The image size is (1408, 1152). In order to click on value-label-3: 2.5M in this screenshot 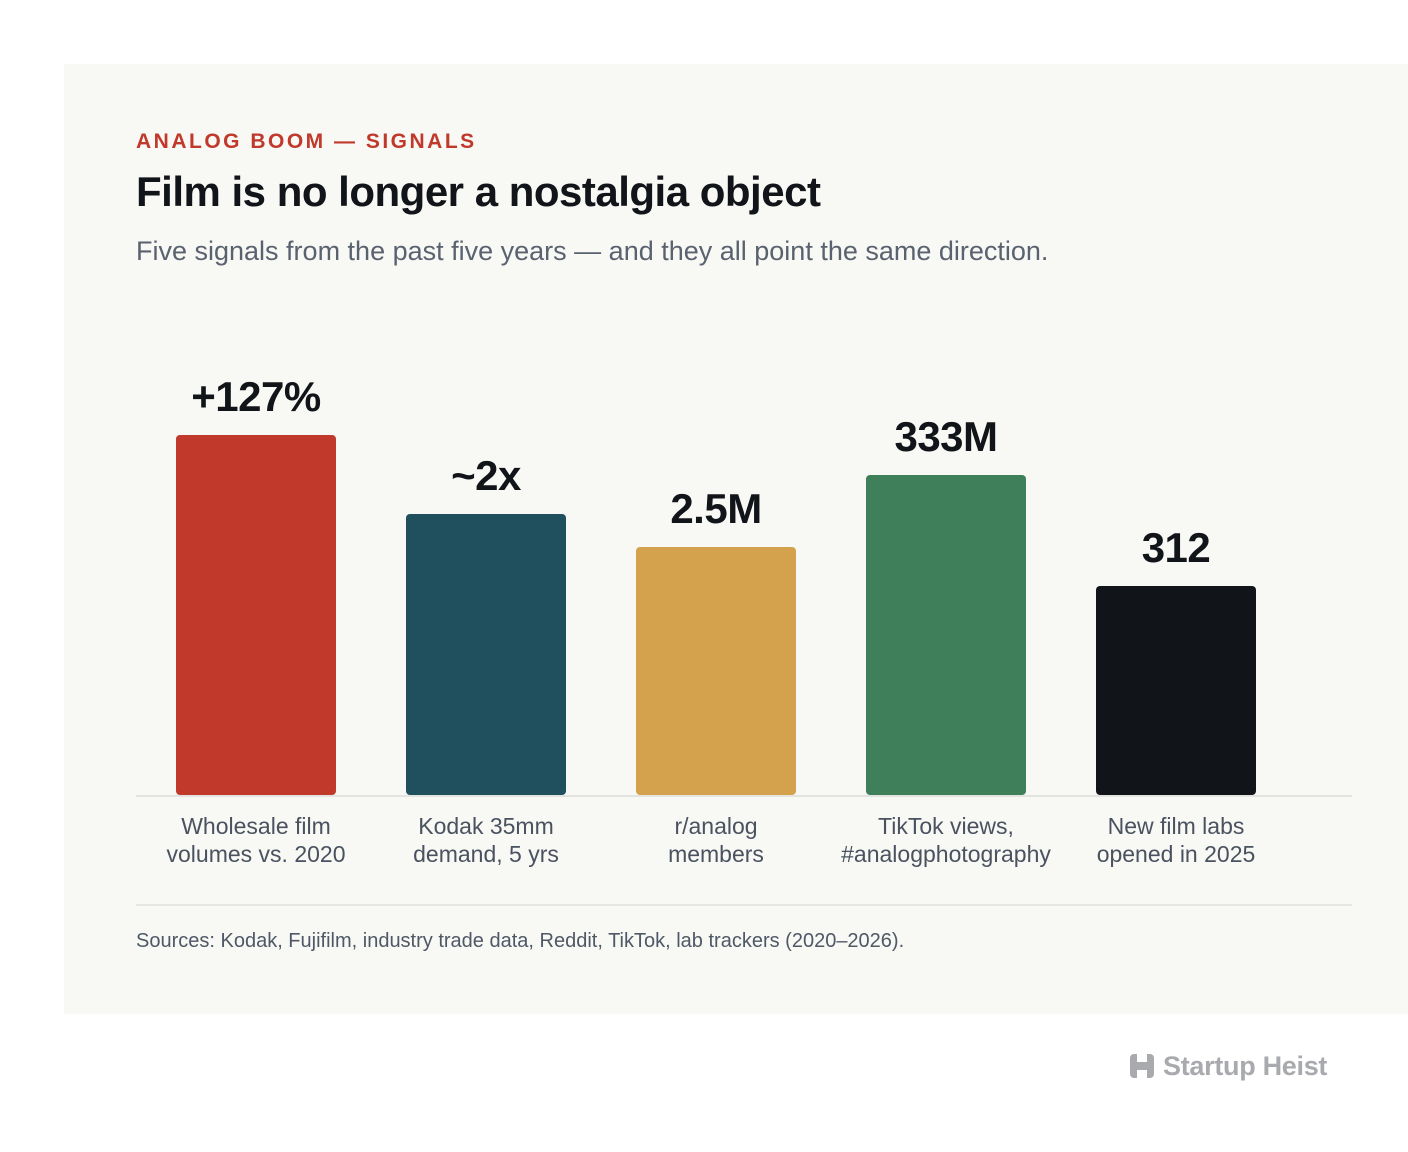, I will do `click(716, 508)`.